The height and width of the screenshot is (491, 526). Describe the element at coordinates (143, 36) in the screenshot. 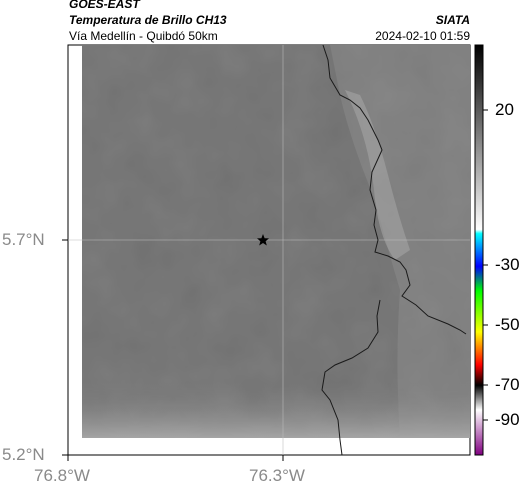

I see `route-subtitle: Vía Medellín - Quibdó 50km` at that location.